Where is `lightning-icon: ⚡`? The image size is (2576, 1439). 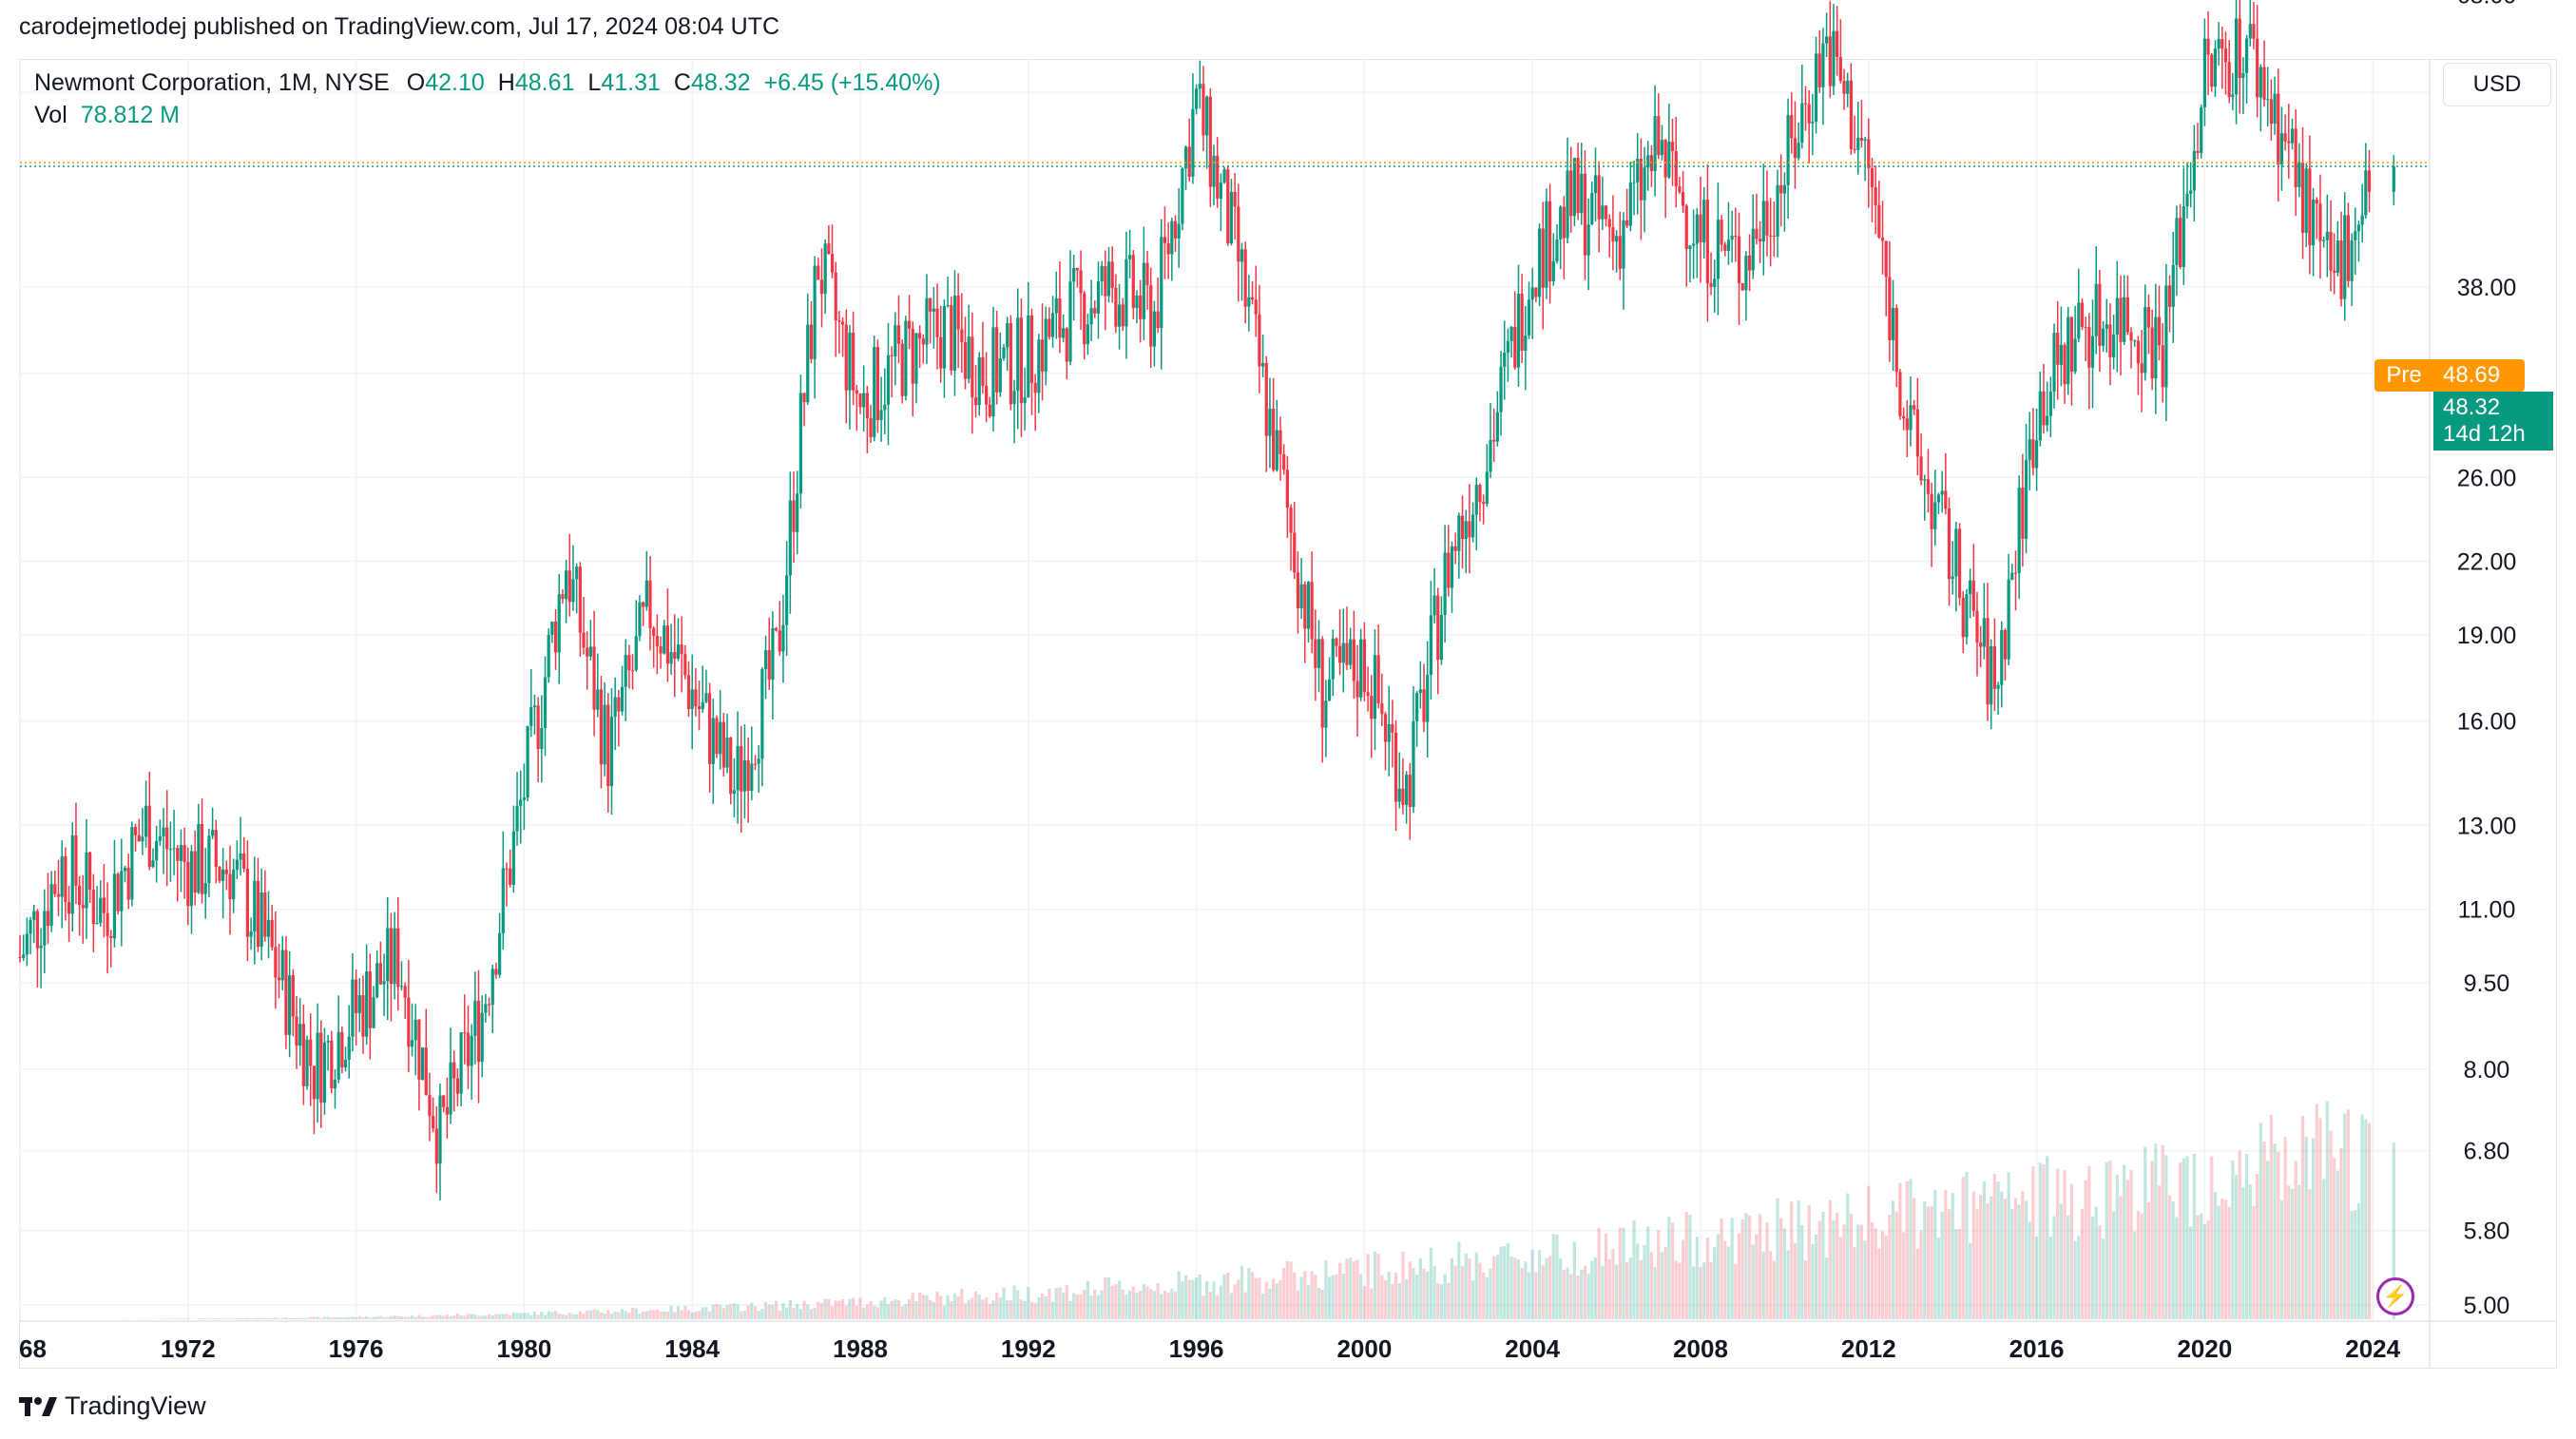 lightning-icon: ⚡ is located at coordinates (2395, 1296).